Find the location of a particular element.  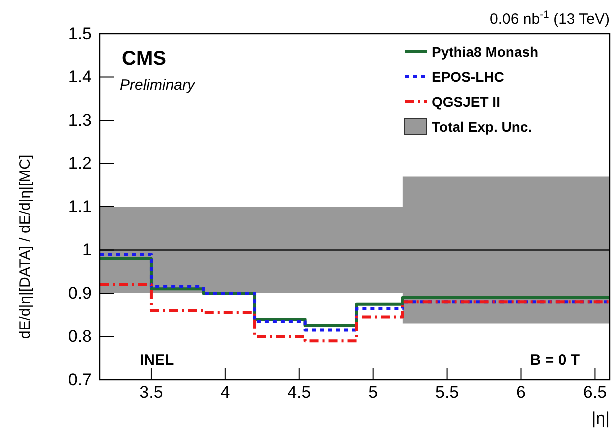

annotation: Preliminary is located at coordinates (158, 85).